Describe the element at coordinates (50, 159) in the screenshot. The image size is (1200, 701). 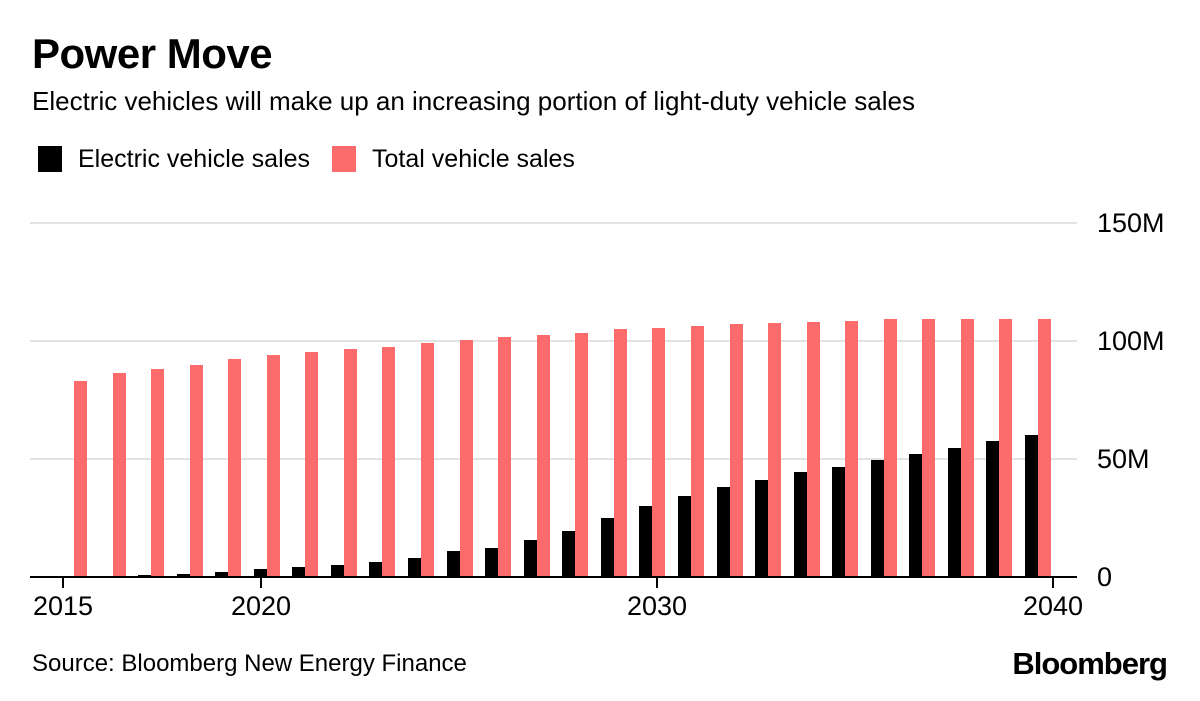
I see `legend-swatch-black-icon` at that location.